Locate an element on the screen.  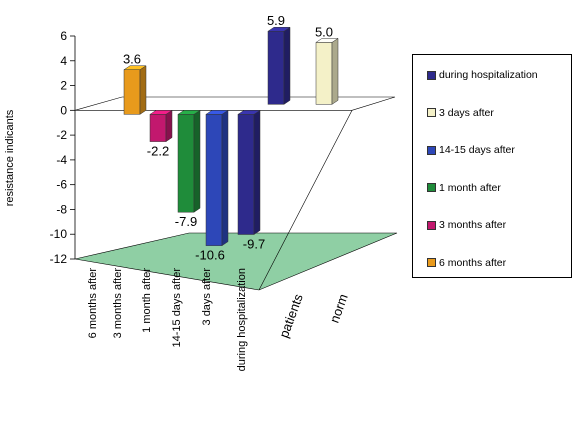
y-tick-label: -4 is located at coordinates (61, 160).